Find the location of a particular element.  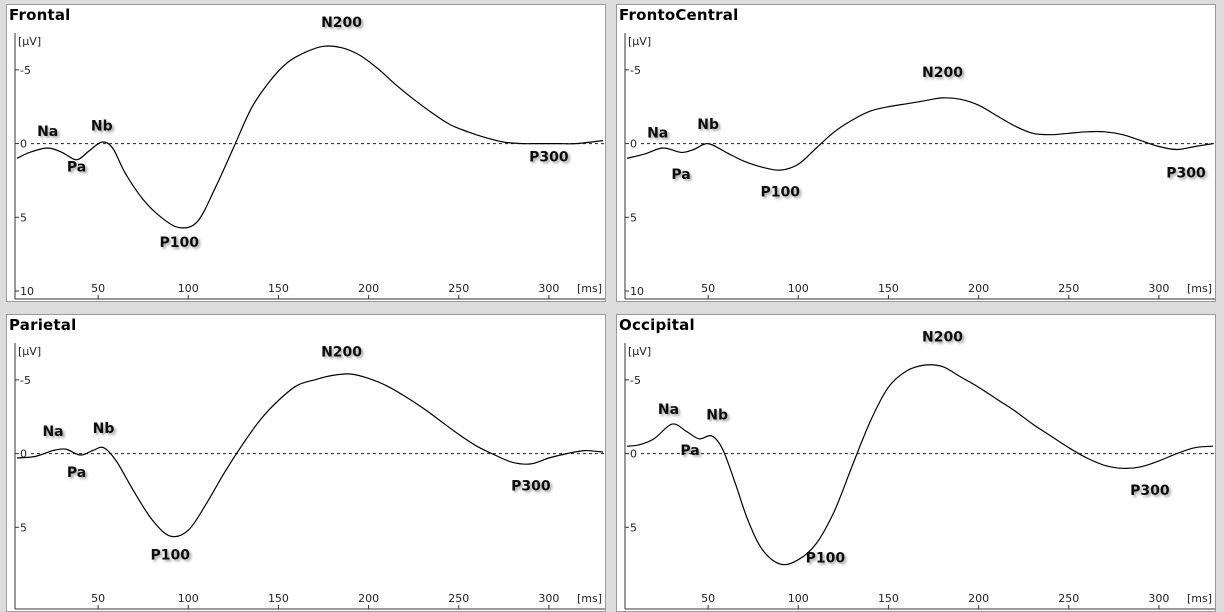

panel-title: Occipital is located at coordinates (657, 325).